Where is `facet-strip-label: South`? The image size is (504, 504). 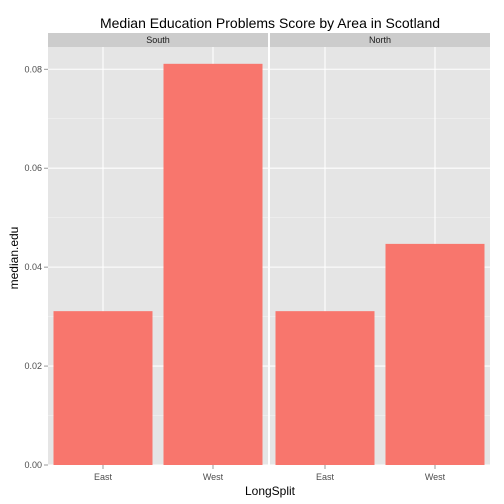
facet-strip-label: South is located at coordinates (158, 40).